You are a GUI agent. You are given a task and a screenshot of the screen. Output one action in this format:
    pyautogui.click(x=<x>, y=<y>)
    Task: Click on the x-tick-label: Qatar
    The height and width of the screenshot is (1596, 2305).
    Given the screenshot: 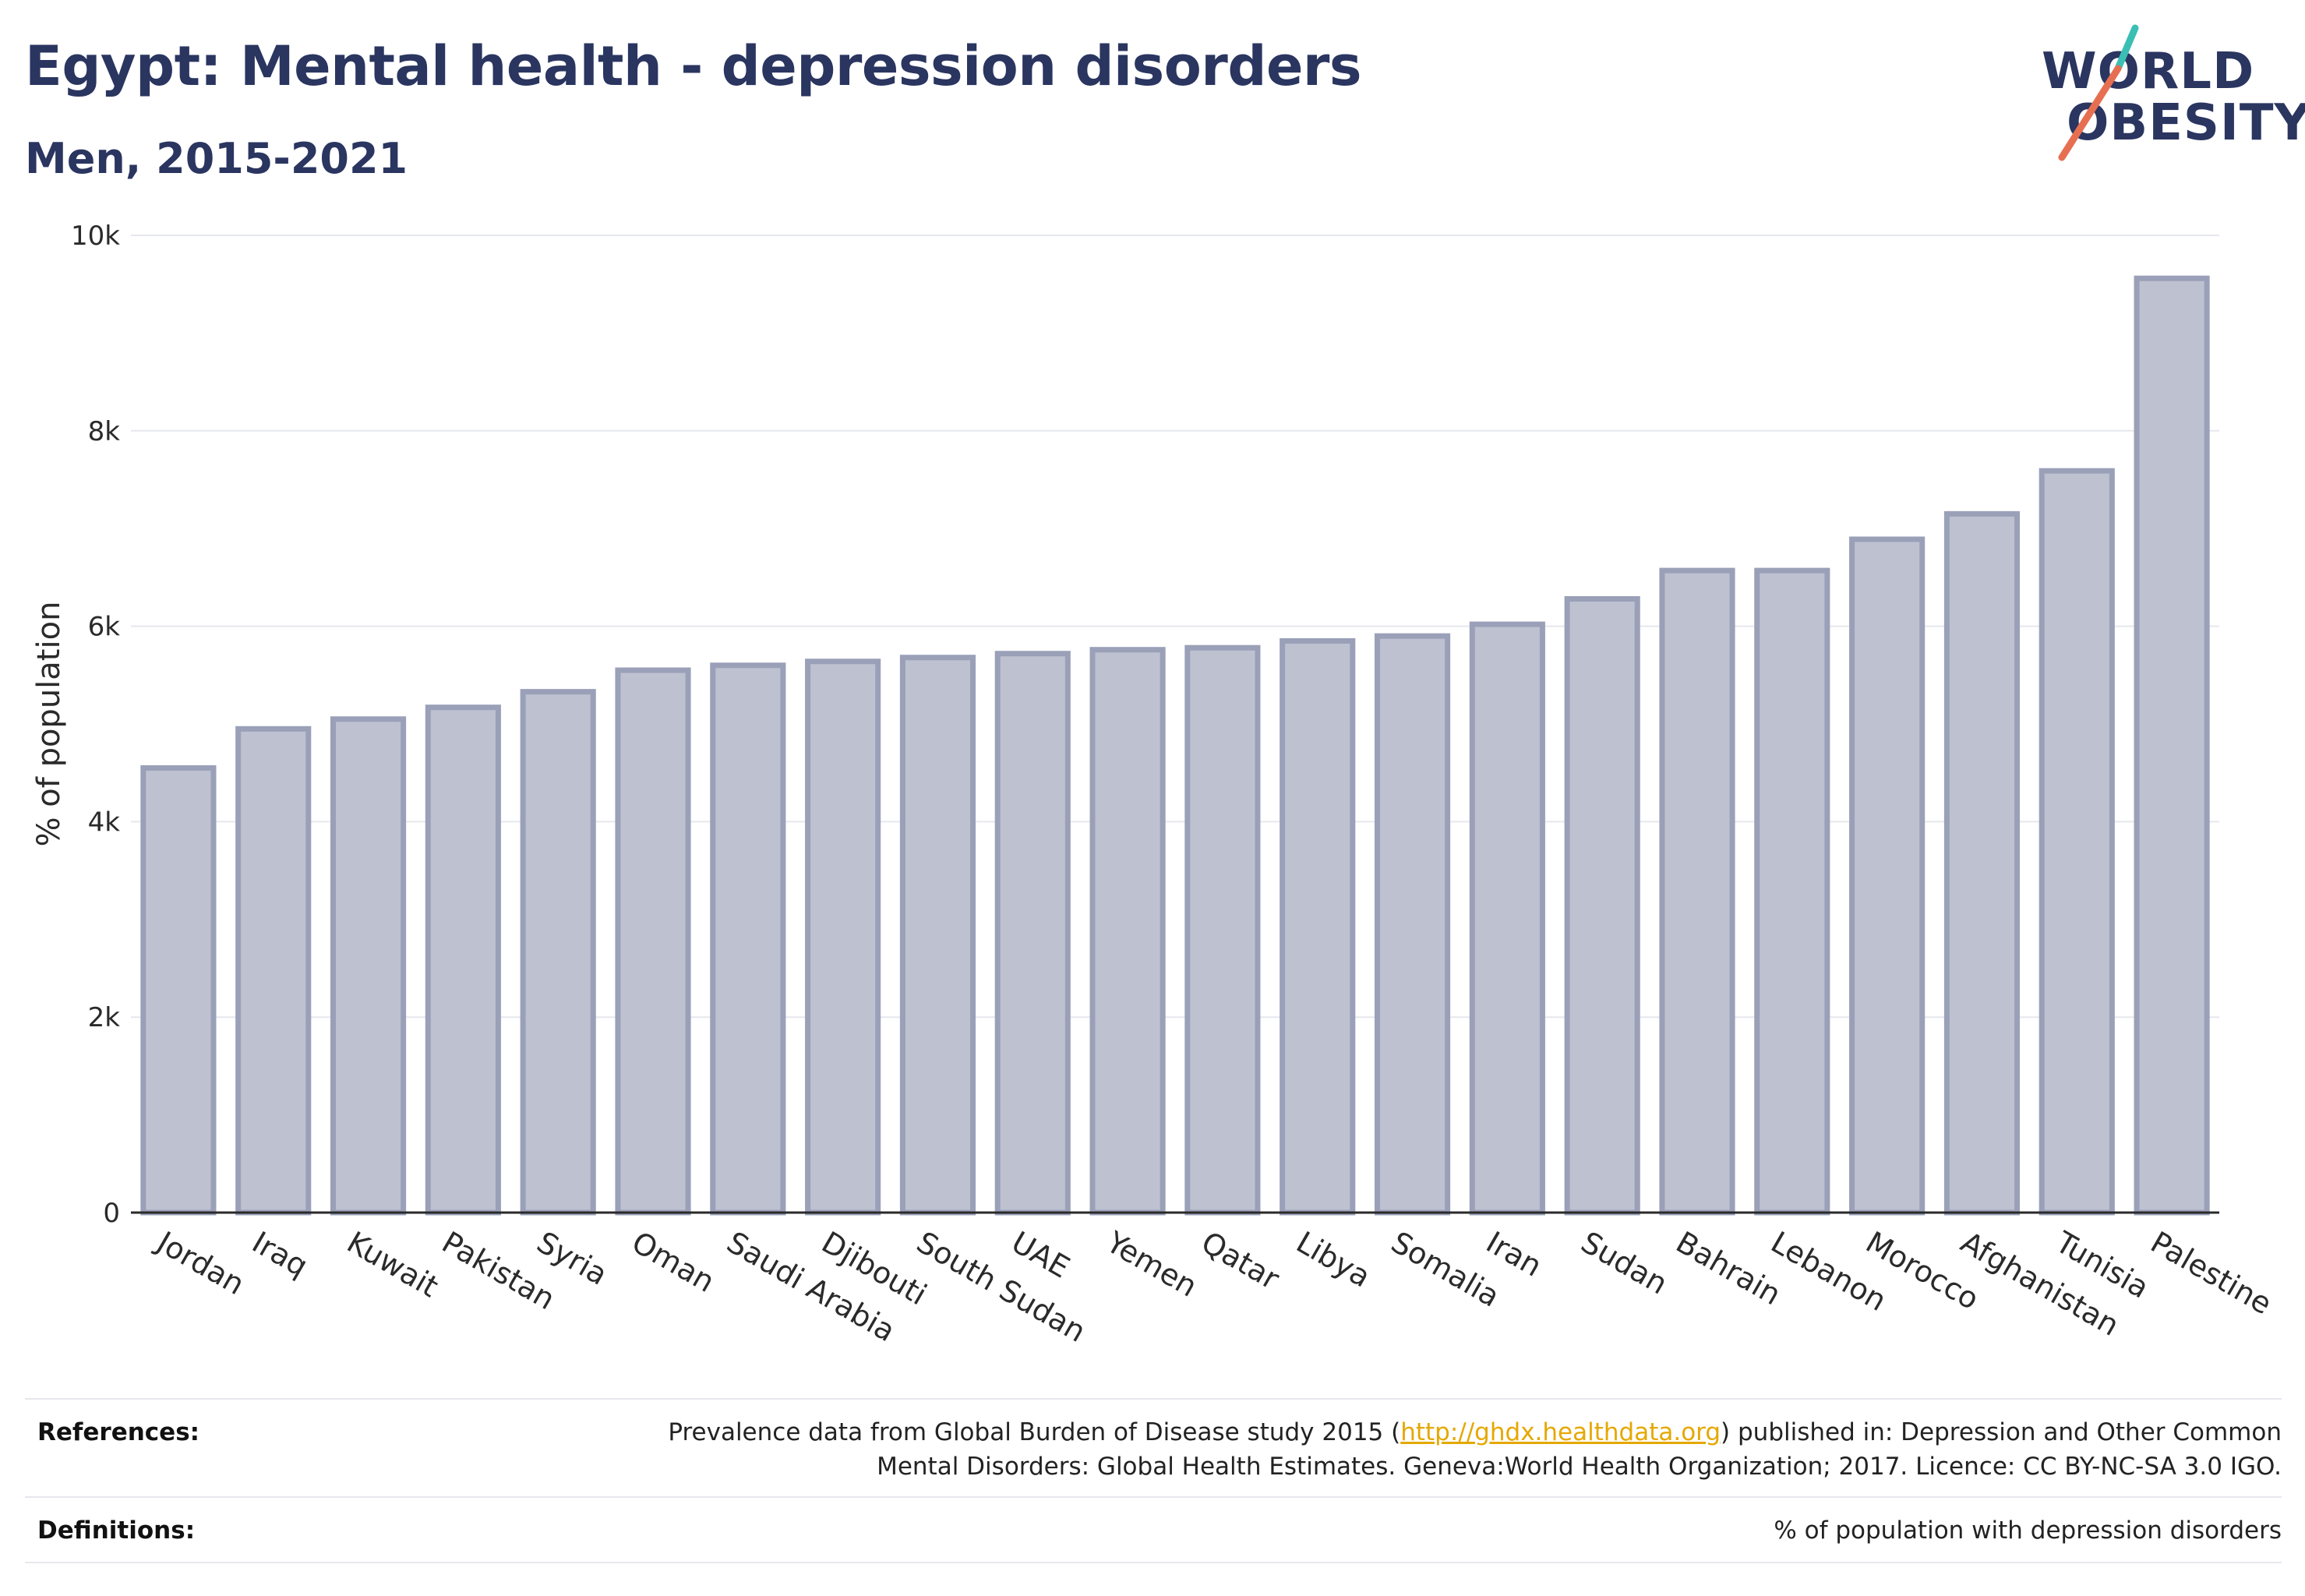 What is the action you would take?
    pyautogui.click(x=1240, y=1261)
    